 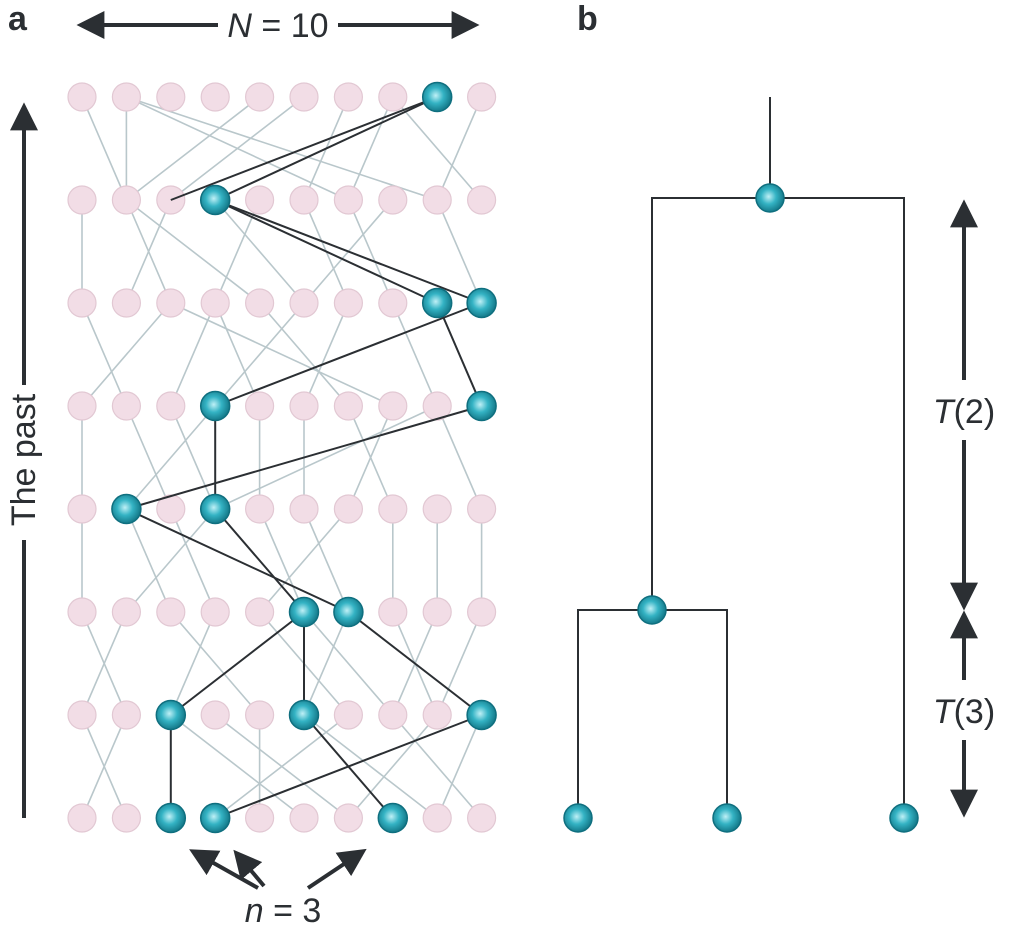 What do you see at coordinates (652, 713) in the screenshot?
I see `tree-lower-split` at bounding box center [652, 713].